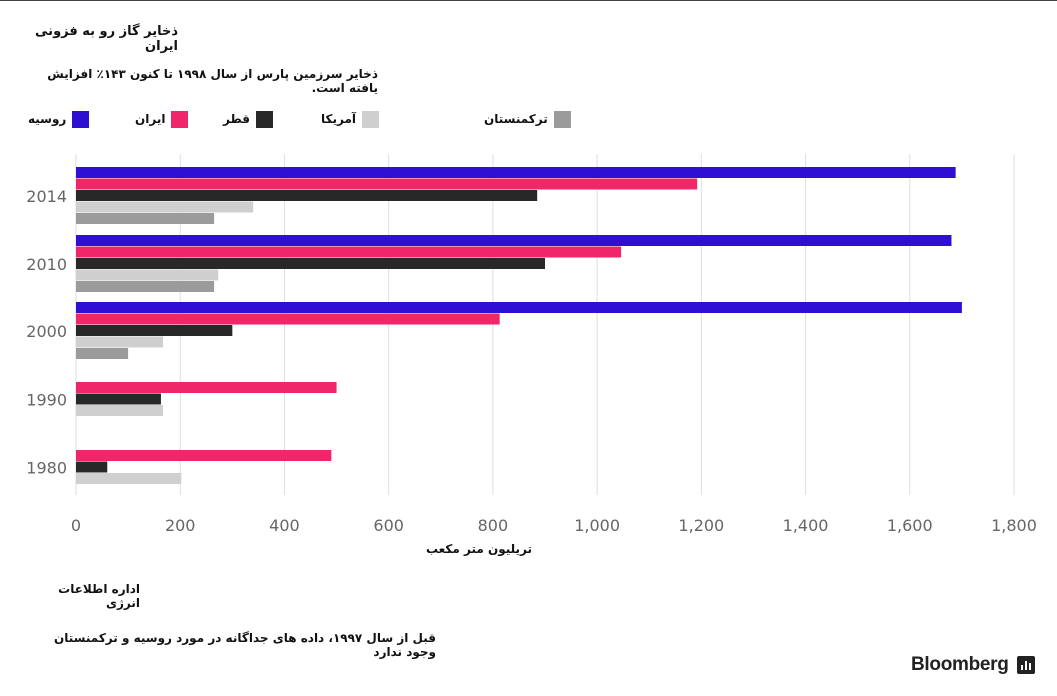 The height and width of the screenshot is (696, 1057). I want to click on chart-title: ذخایر گاز رو به فزونی ایران, so click(106, 39).